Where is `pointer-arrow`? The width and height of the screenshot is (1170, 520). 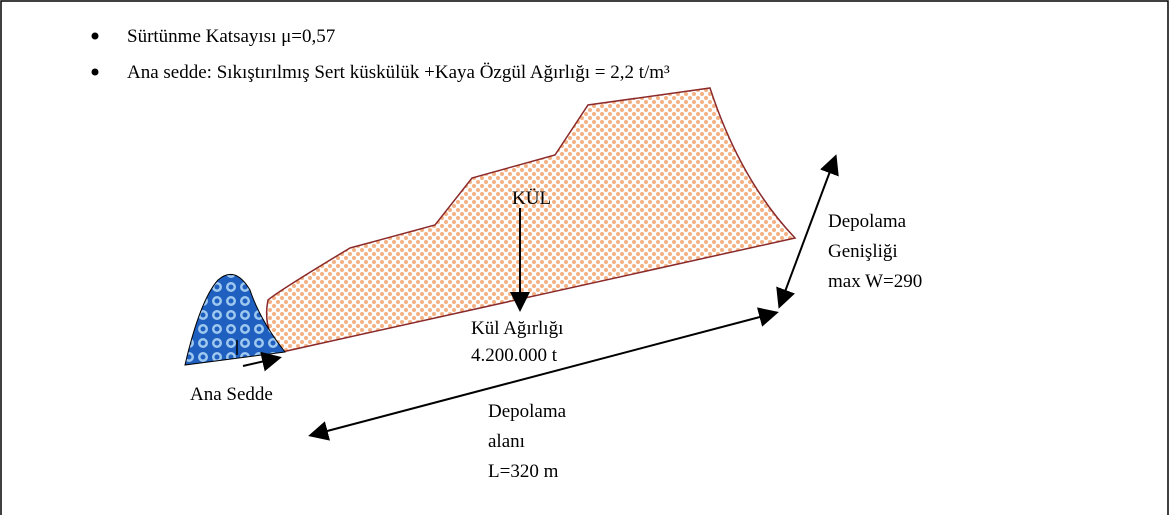
pointer-arrow is located at coordinates (262, 361).